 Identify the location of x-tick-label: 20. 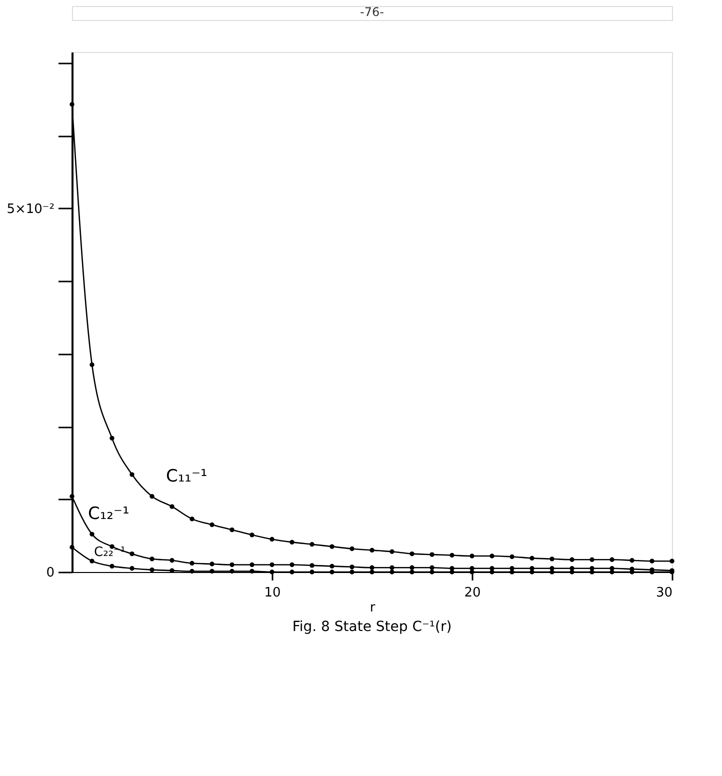
(472, 593).